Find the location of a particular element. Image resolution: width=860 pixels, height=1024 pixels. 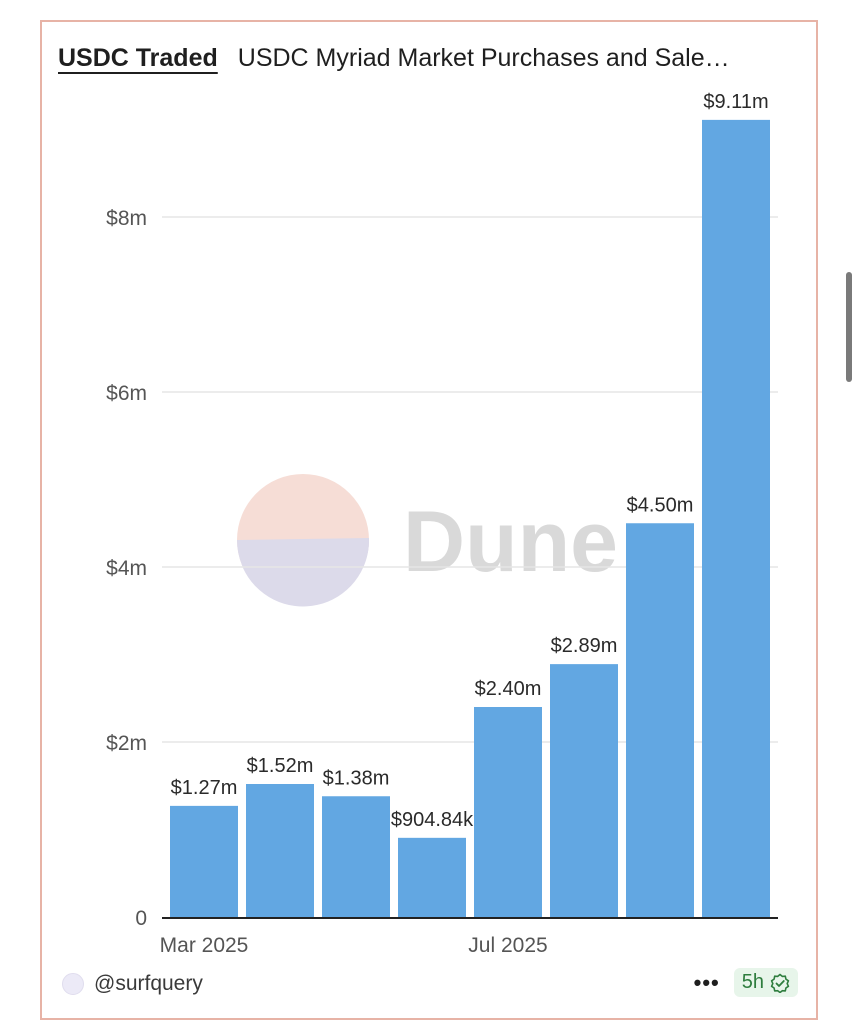

footer-actions: ••• 5h is located at coordinates (746, 982).